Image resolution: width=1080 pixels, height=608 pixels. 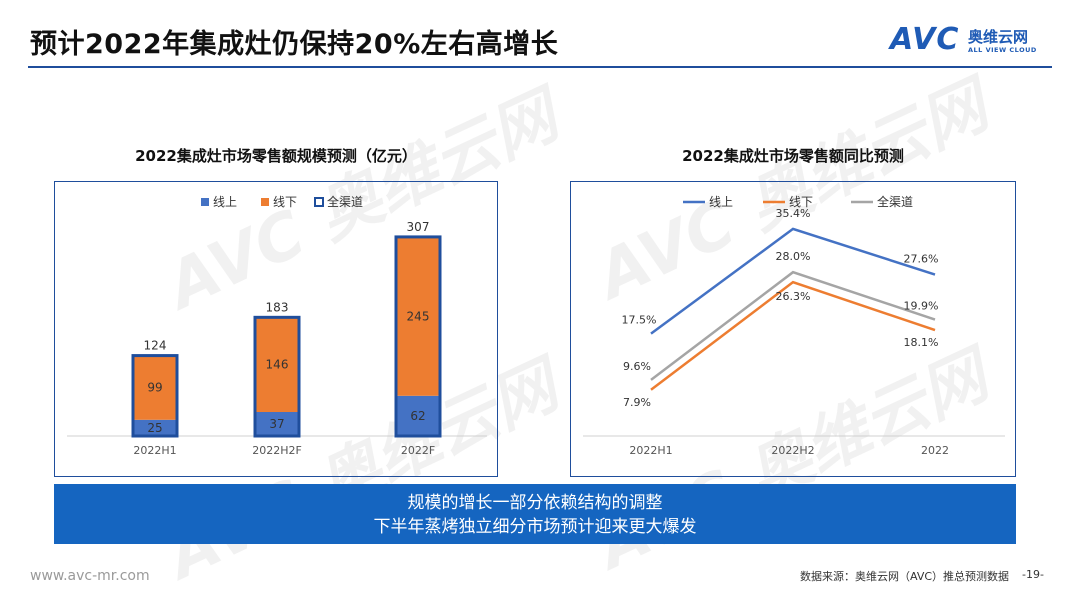 I want to click on line-offline, so click(x=793, y=335).